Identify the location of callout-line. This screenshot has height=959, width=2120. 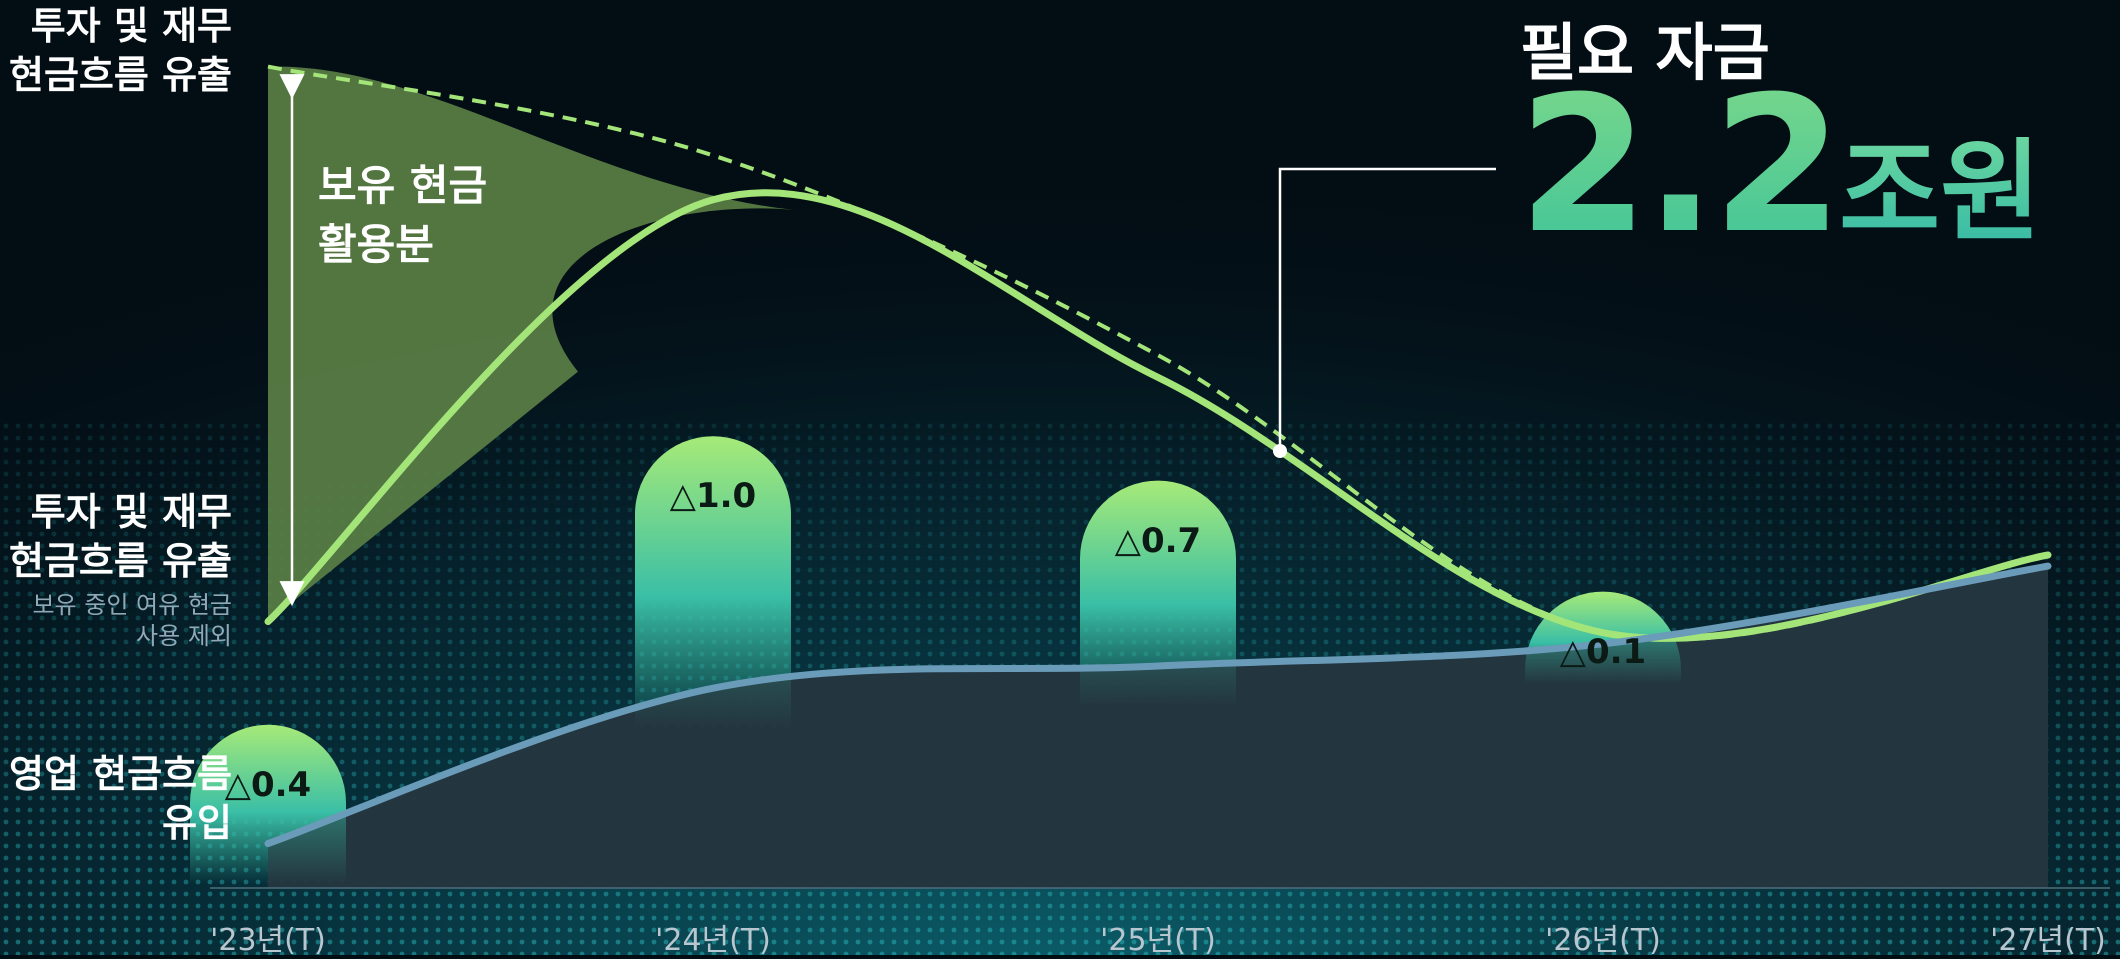
(1387, 309).